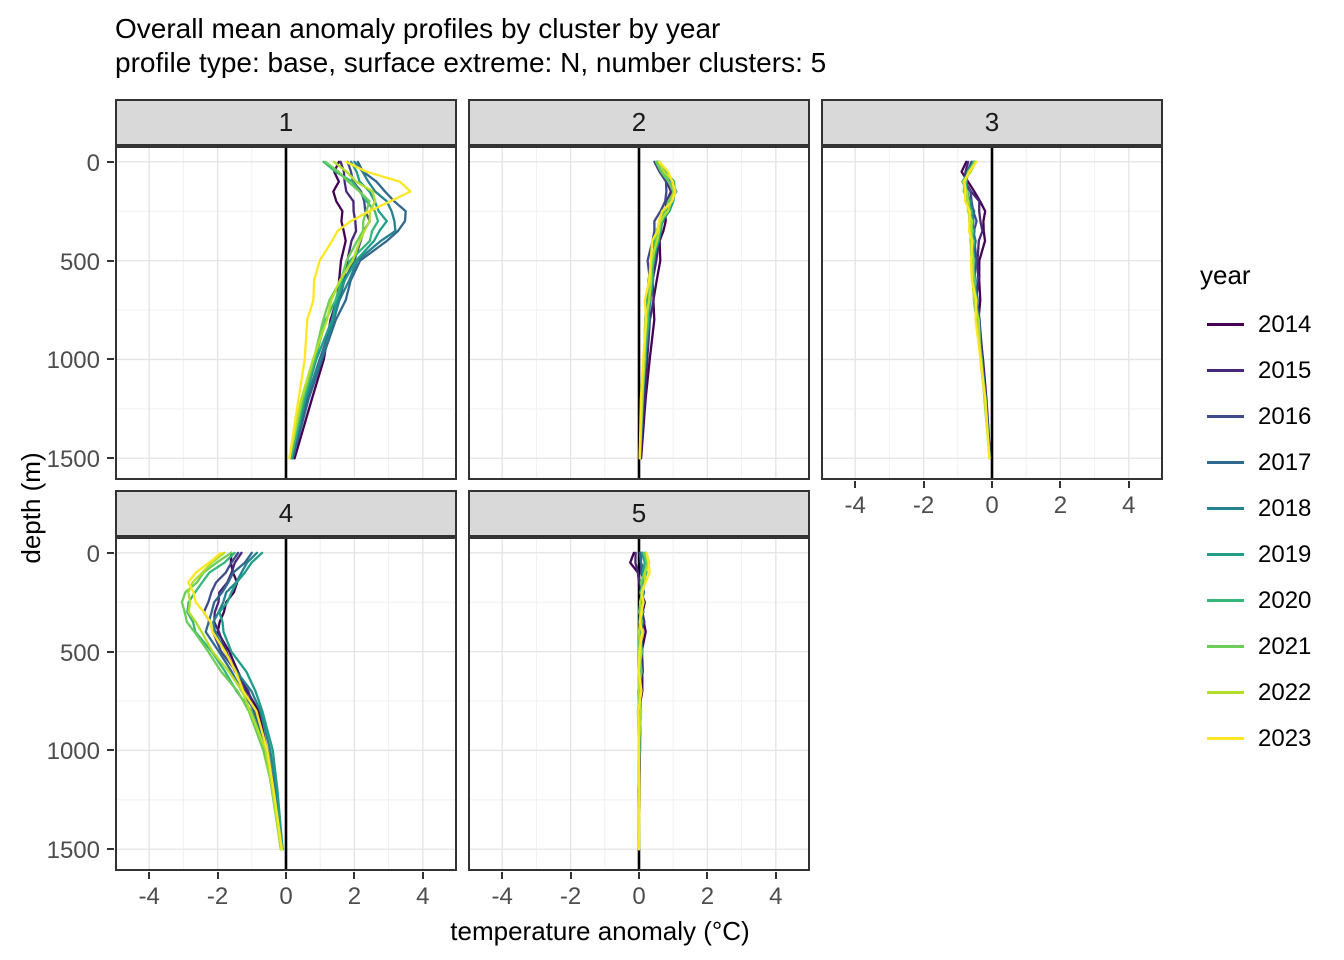 This screenshot has height=960, width=1344. What do you see at coordinates (600, 931) in the screenshot?
I see `x-axis-title: temperature anomaly (°C)` at bounding box center [600, 931].